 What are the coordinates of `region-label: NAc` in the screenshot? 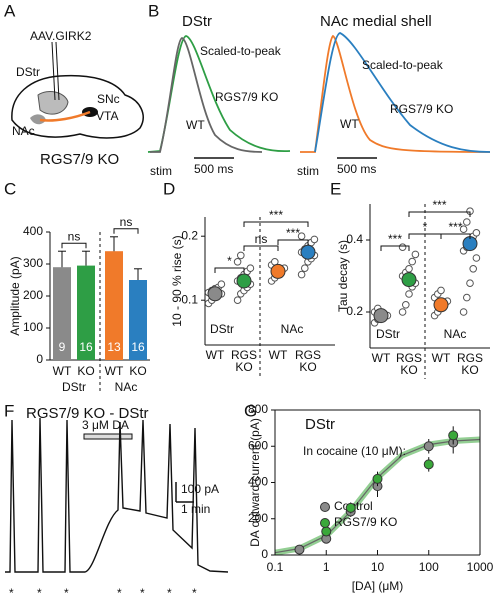 It's located at (23, 131).